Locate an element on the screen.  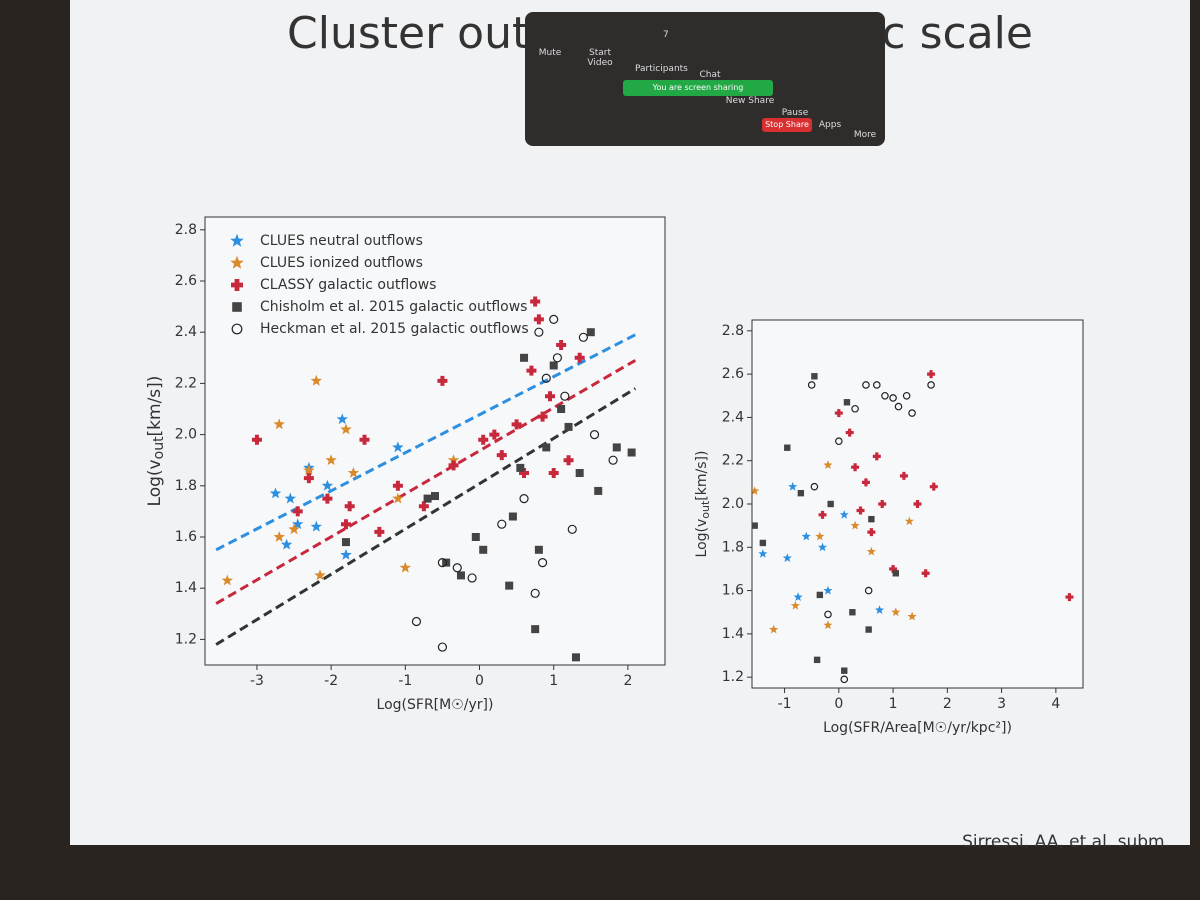
x-tick-label: -2 is located at coordinates (331, 681).